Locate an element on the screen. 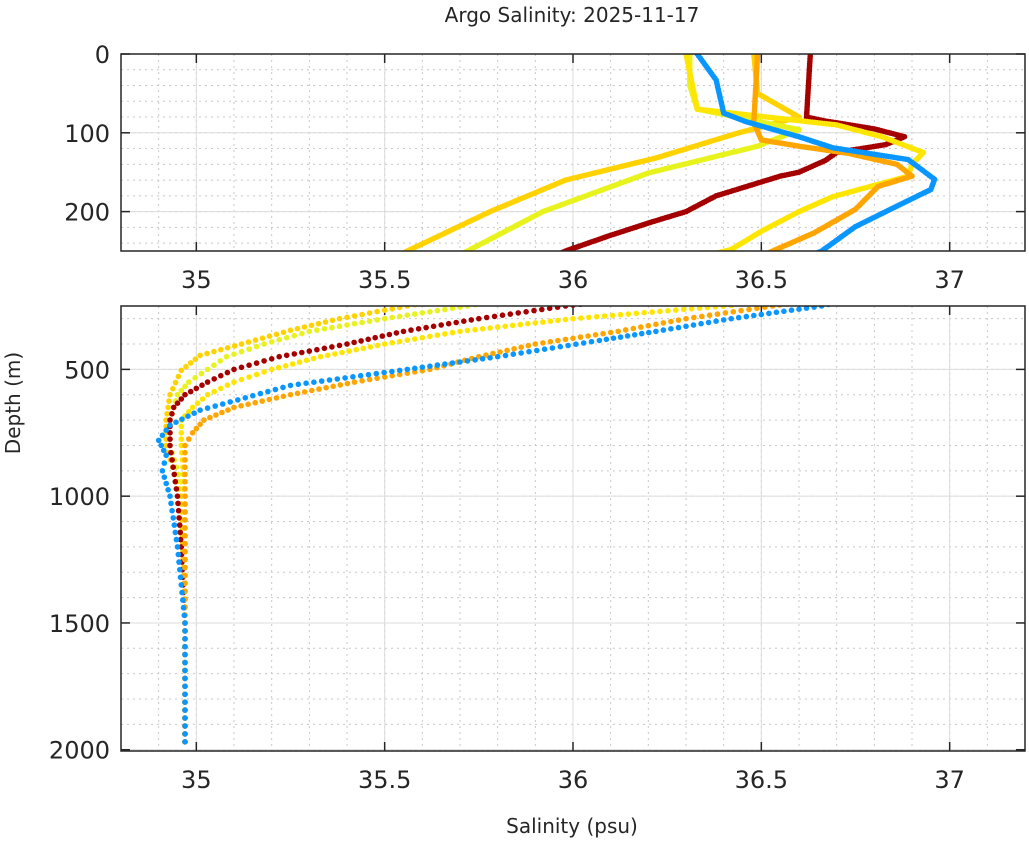  y-tick-label: 500 is located at coordinates (87, 370).